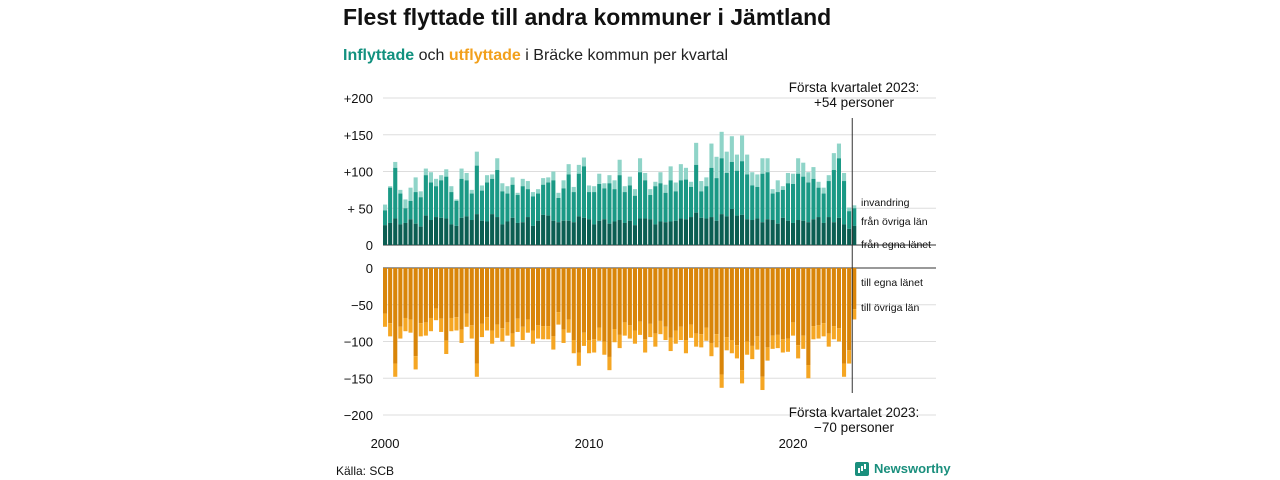  Describe the element at coordinates (358, 342) in the screenshot. I see `y-tick-label-bottom: −100` at that location.